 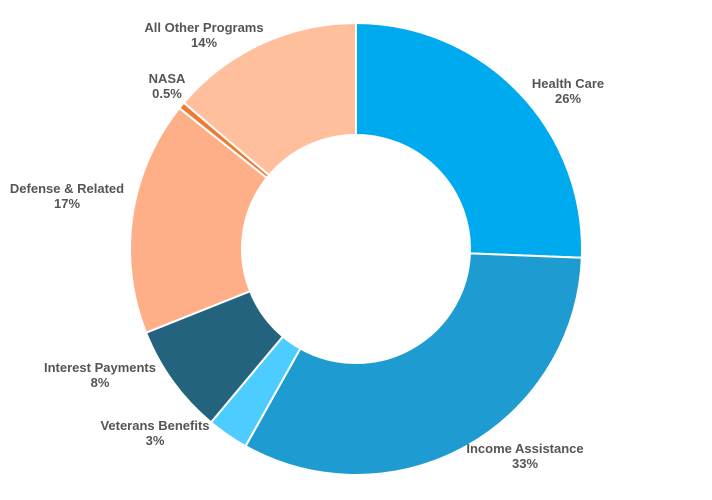 I want to click on slice-label-nasa: NASA 0.5%, so click(x=167, y=86).